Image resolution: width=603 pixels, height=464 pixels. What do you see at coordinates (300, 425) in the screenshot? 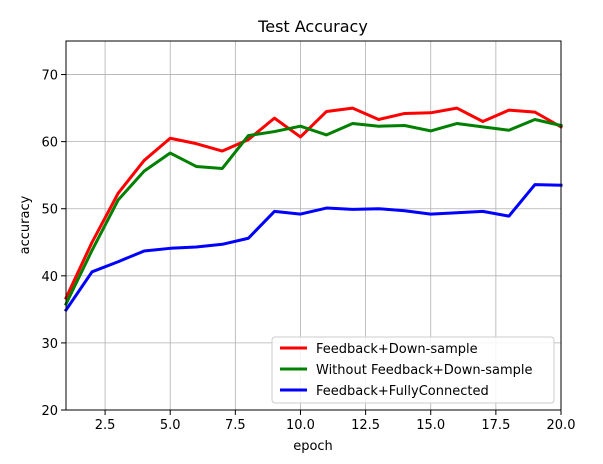
I see `x-tick-label: 10.0` at bounding box center [300, 425].